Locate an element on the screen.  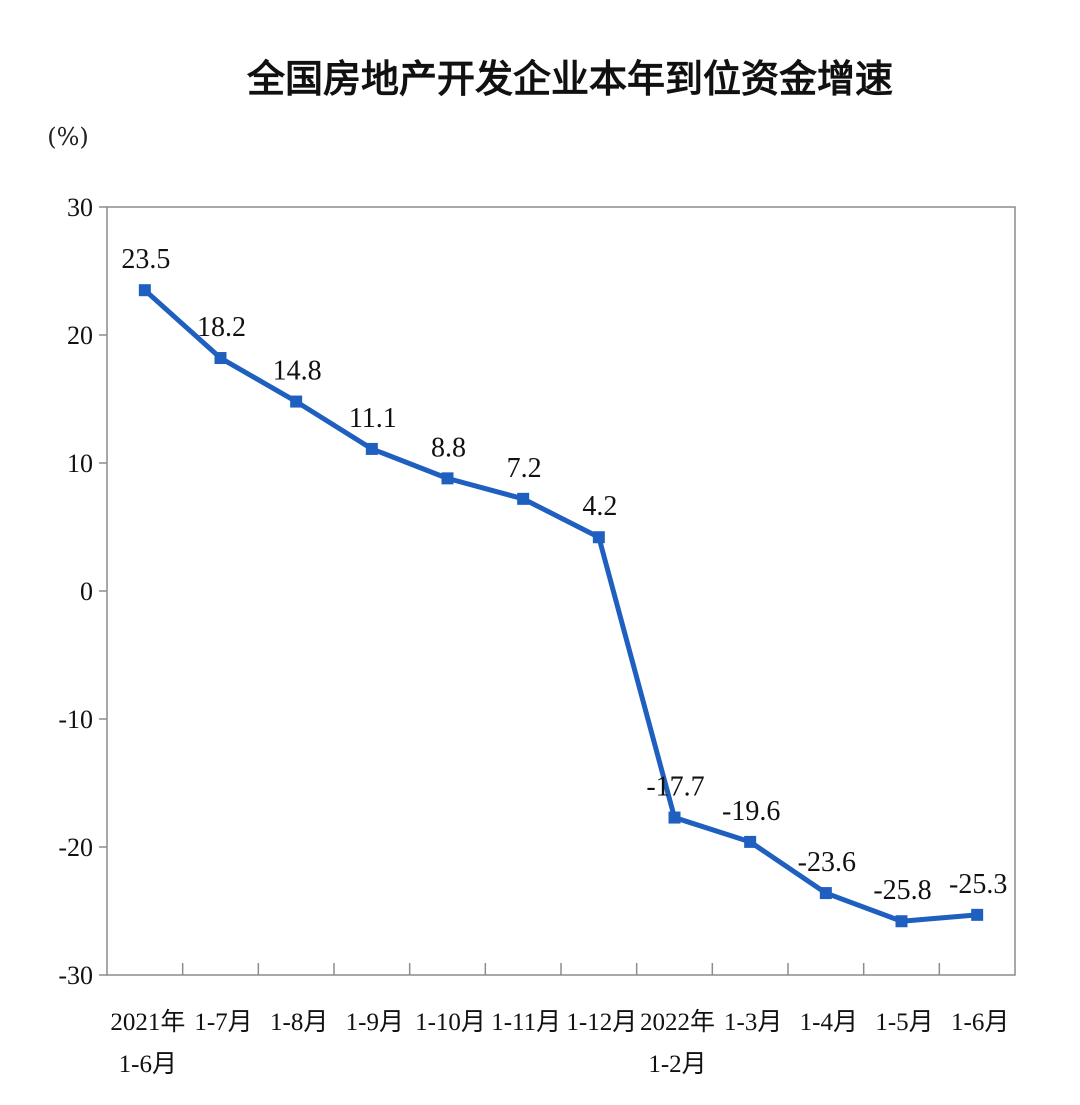
y-tick-label: 30 is located at coordinates (80, 207).